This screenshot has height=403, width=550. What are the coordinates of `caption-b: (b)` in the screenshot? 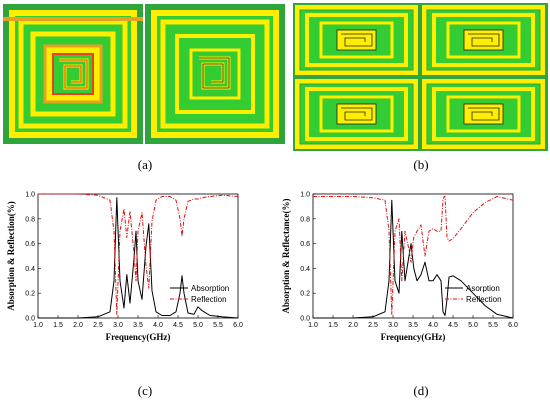 It's located at (421, 164).